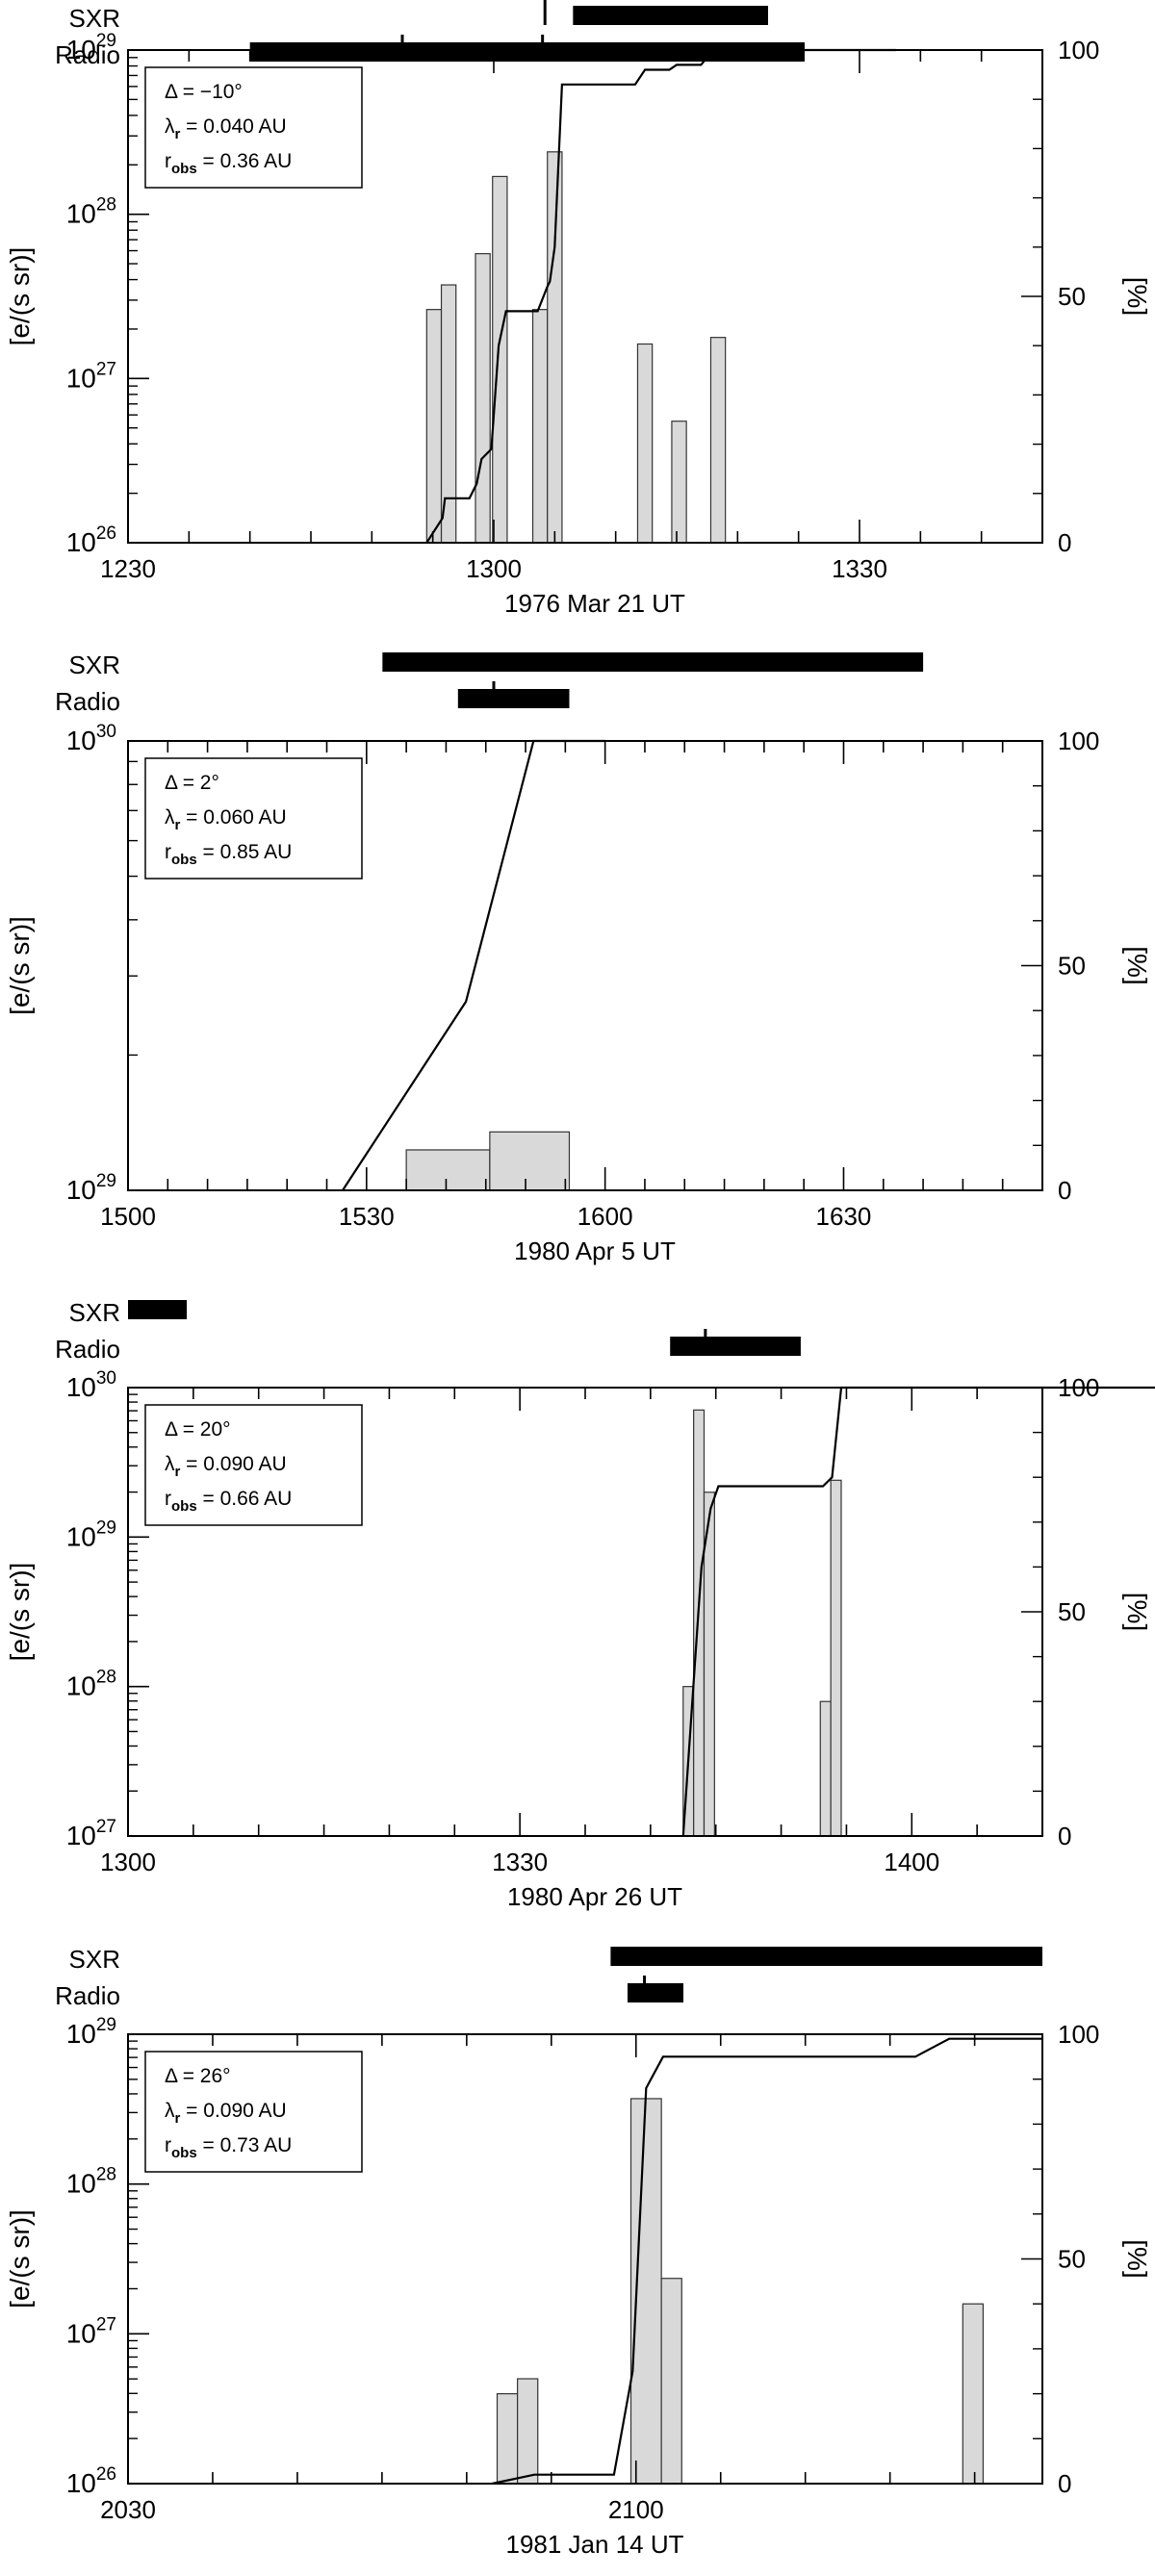 The image size is (1155, 2576). Describe the element at coordinates (636, 2509) in the screenshot. I see `x-tick-label: 2100` at that location.